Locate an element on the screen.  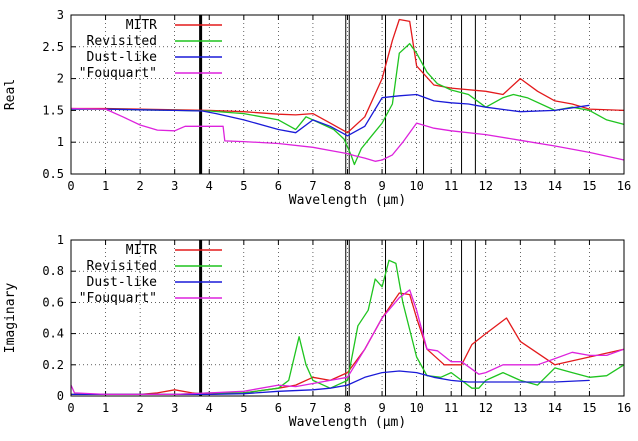
y-tick-label: 2.5 is located at coordinates (53, 47).